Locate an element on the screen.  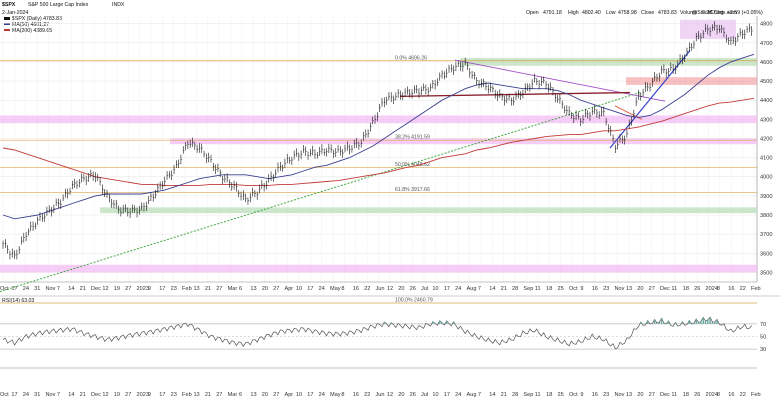
x-tick-label: 6 is located at coordinates (240, 289).